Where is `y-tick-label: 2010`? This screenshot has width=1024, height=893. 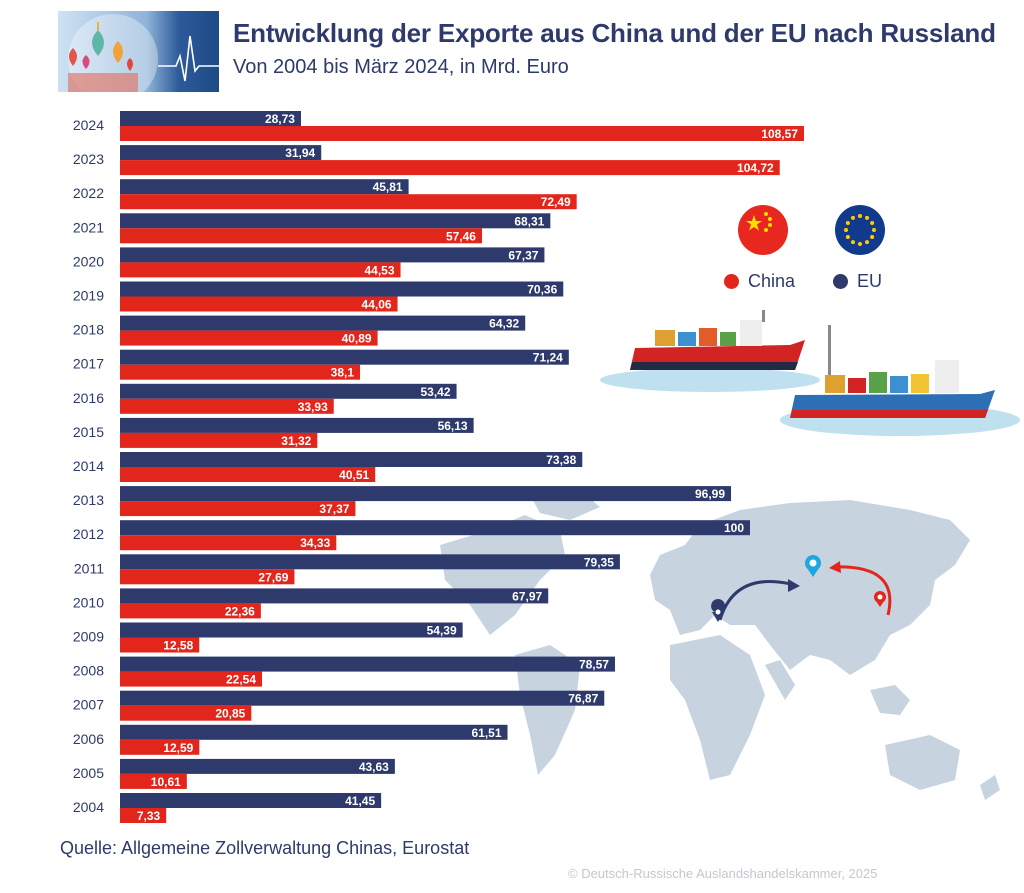
y-tick-label: 2010 is located at coordinates (88, 602).